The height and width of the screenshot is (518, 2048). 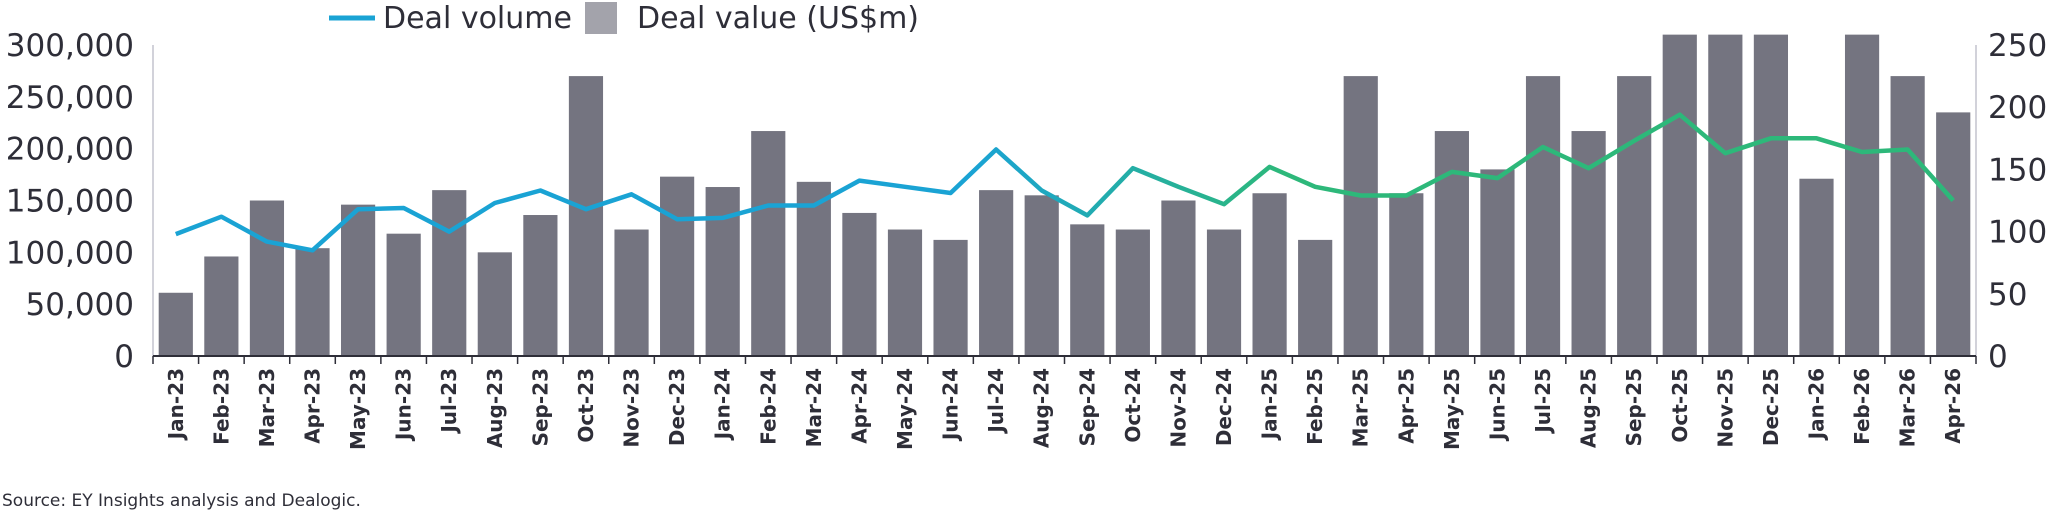 I want to click on y-left-tick-label: 150,000, so click(x=70, y=202).